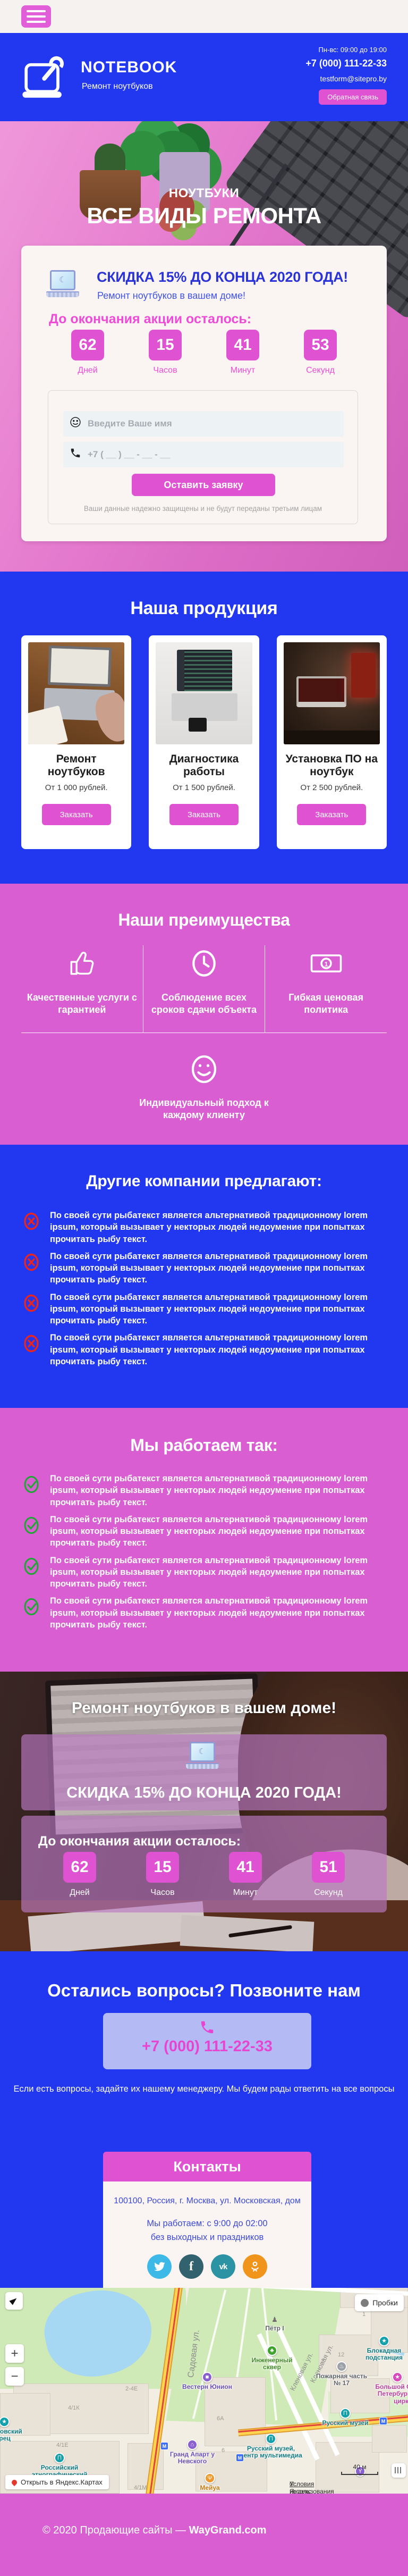  Describe the element at coordinates (150, 319) in the screenshot. I see `countdown-label: До окончания акции осталось:` at that location.